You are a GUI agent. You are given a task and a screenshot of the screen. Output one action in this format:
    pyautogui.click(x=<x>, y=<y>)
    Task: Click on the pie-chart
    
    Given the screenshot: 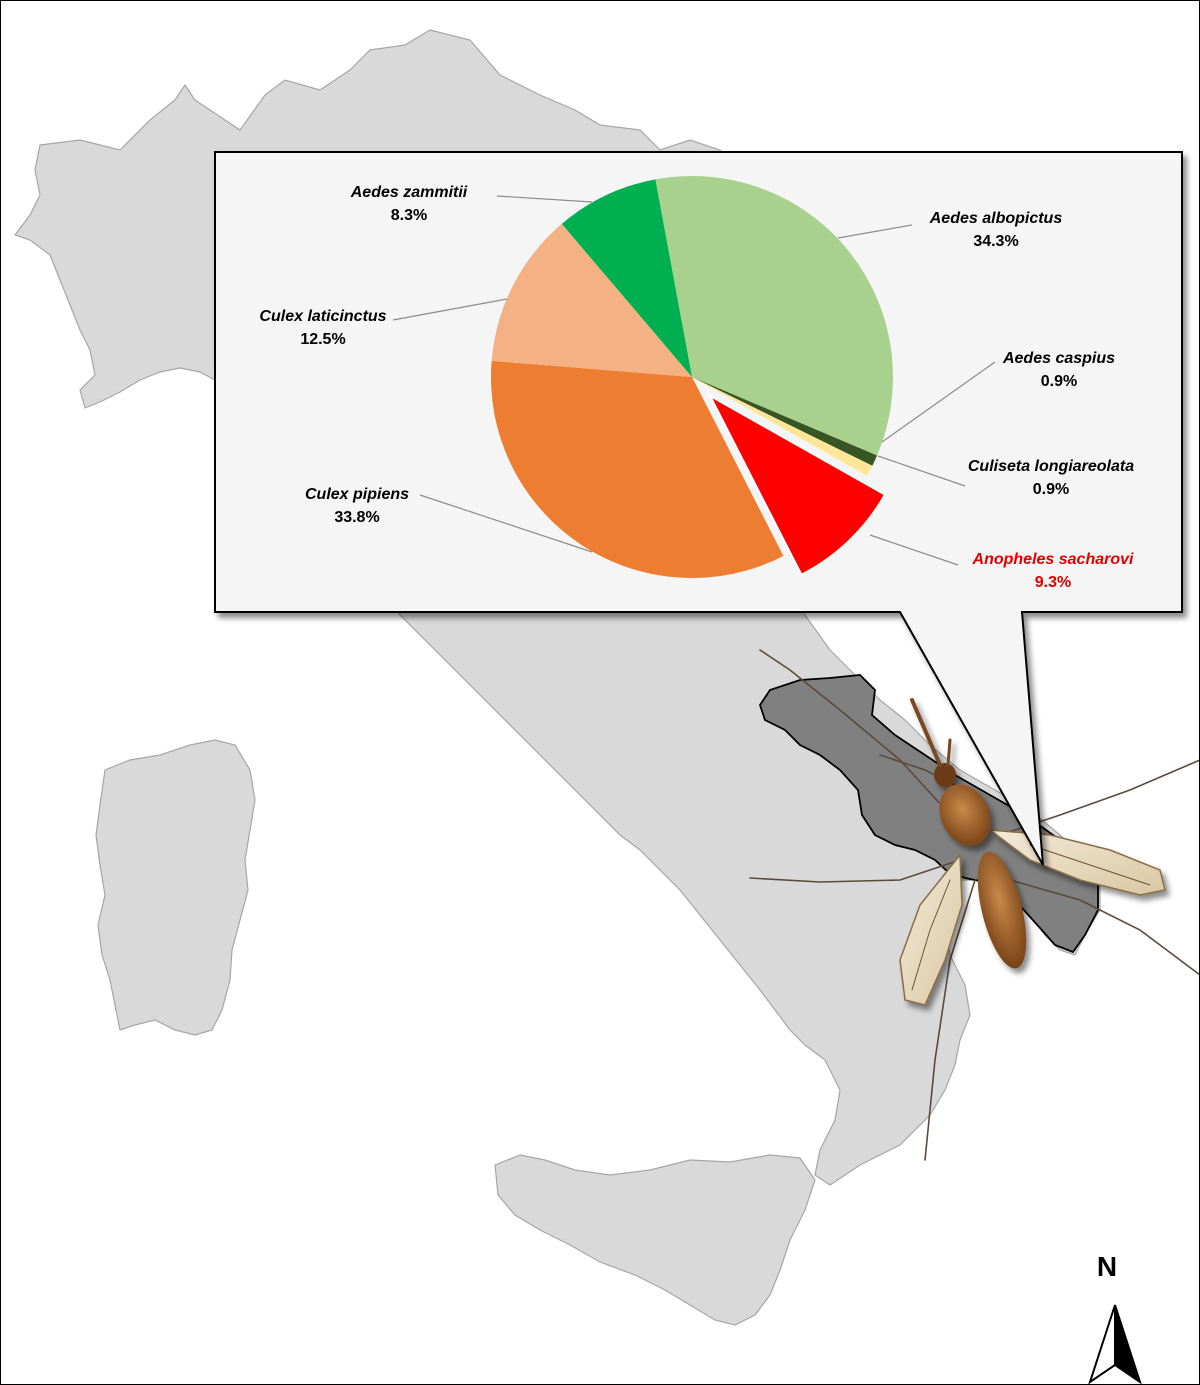 What is the action you would take?
    pyautogui.click(x=691, y=377)
    